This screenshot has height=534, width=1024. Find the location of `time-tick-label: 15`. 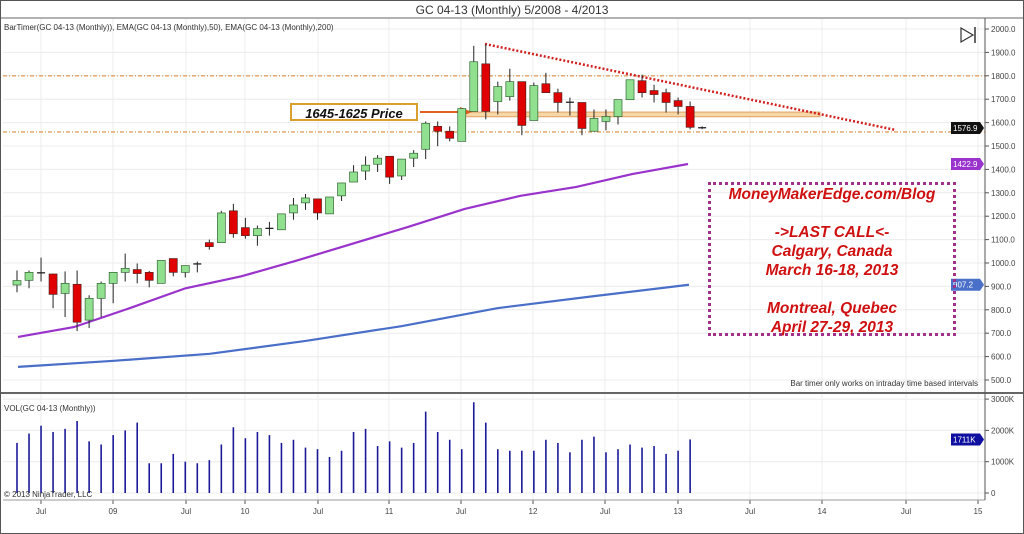

time-tick-label: 15 is located at coordinates (978, 511).